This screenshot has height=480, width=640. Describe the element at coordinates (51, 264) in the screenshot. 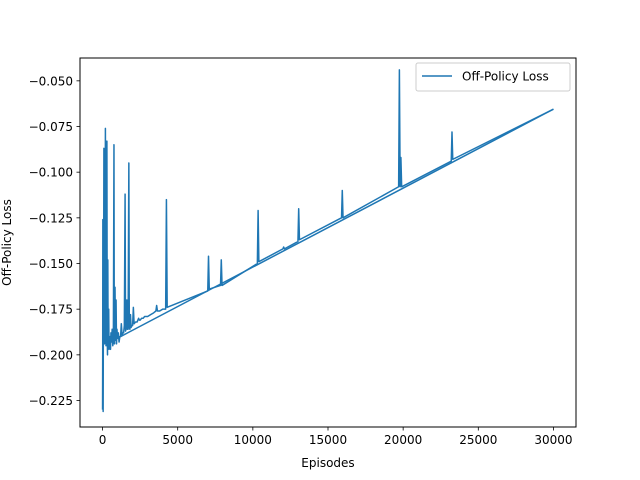

I see `y-tick-label: −0.150` at that location.